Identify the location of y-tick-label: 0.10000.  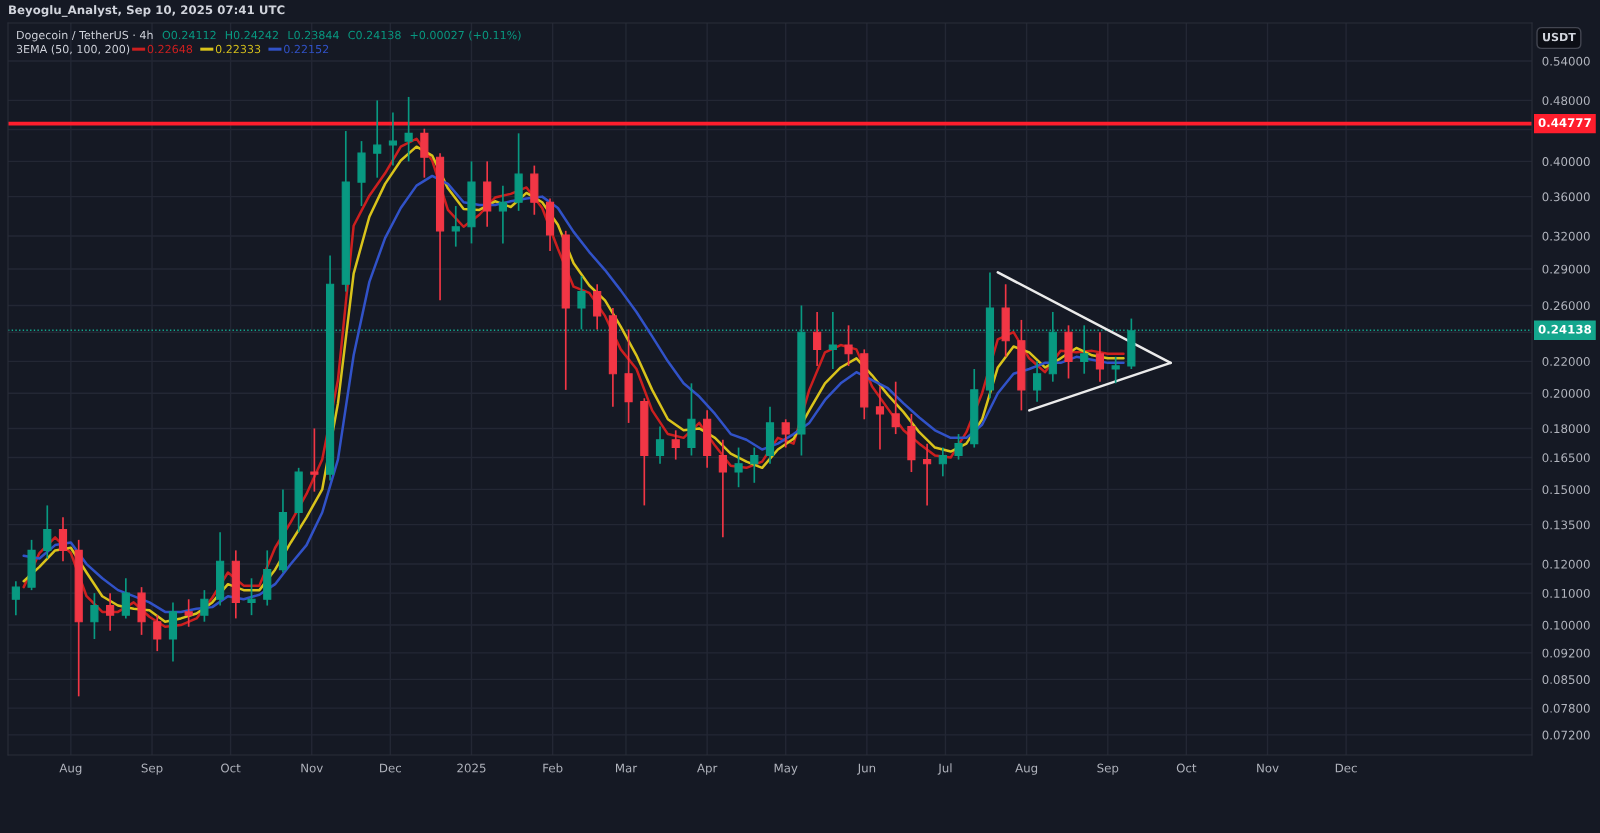
(1566, 625).